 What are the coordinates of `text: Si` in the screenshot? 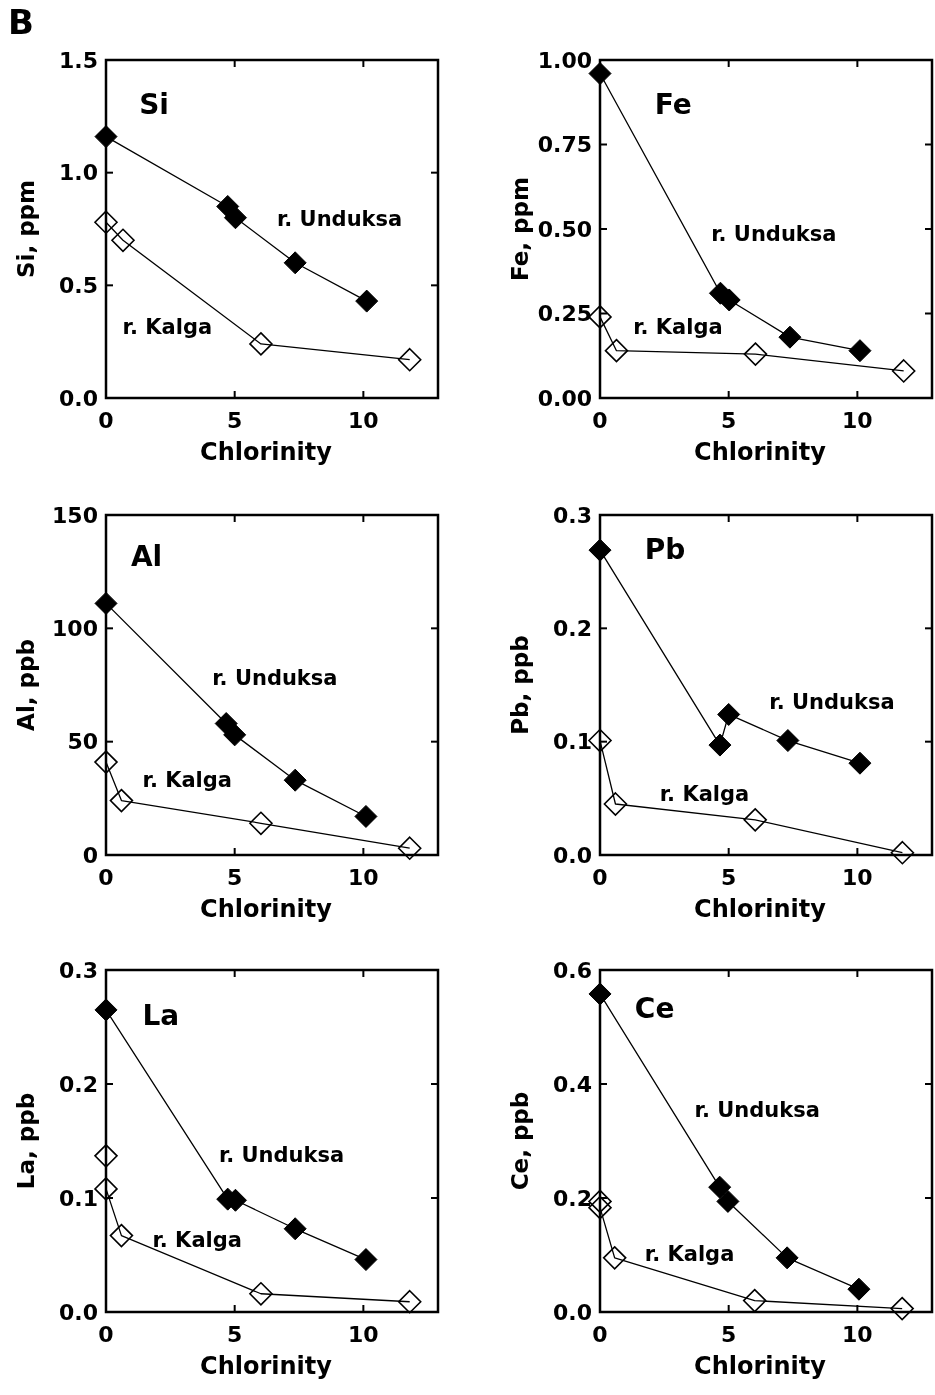 It's located at (154, 105).